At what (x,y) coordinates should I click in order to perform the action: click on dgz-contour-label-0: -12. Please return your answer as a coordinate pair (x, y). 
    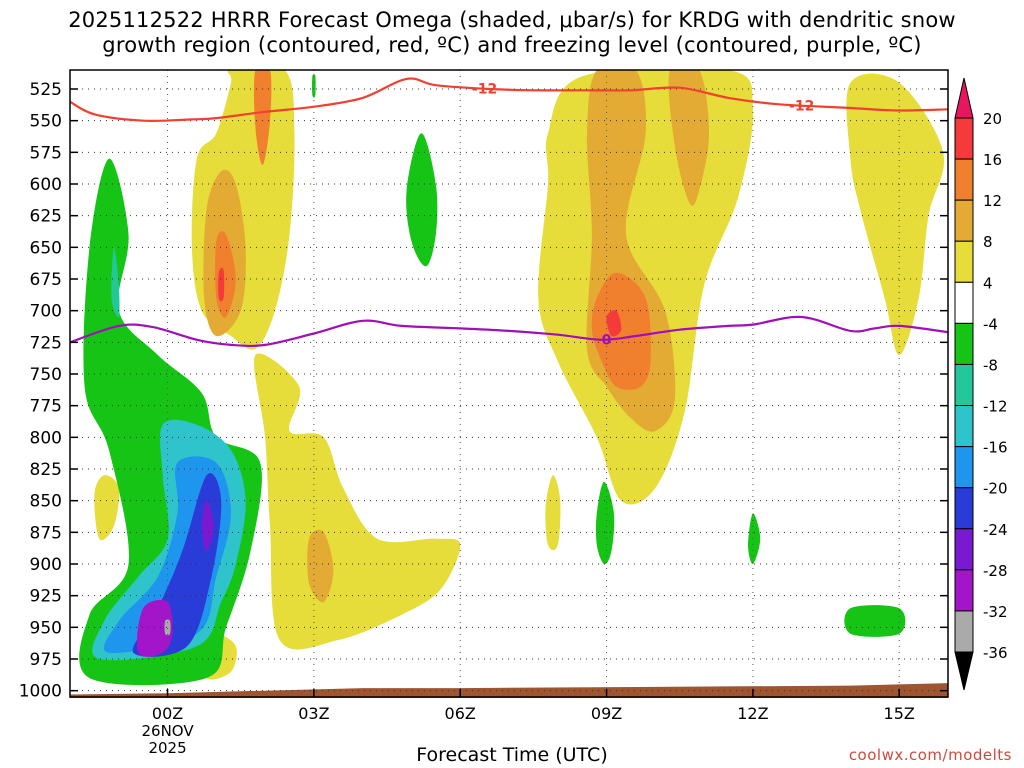
    Looking at the image, I should click on (484, 90).